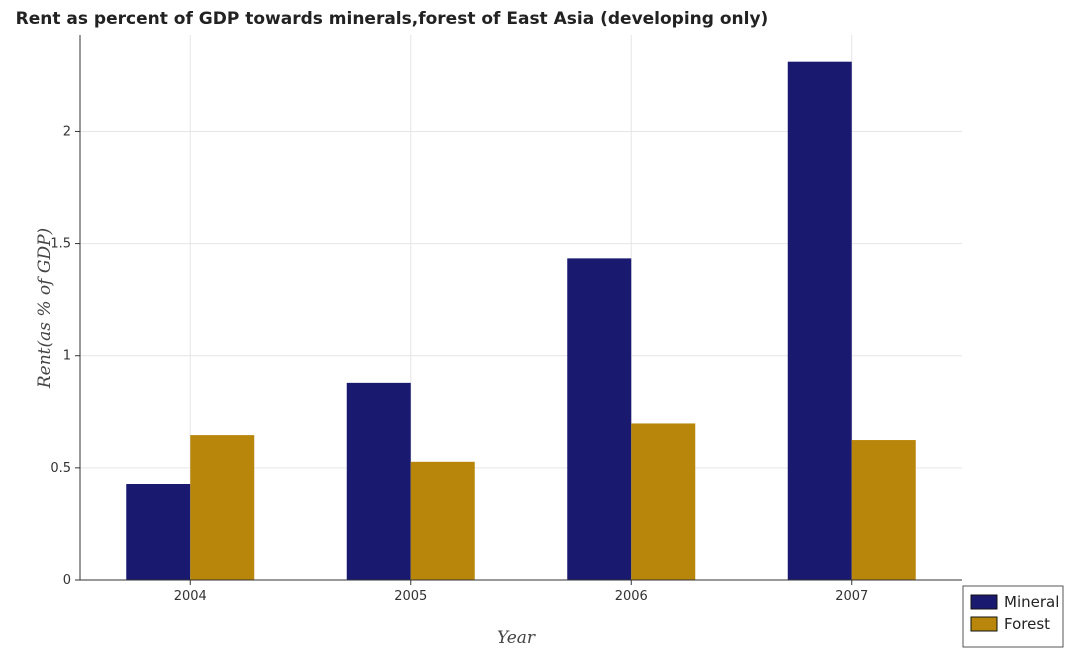 This screenshot has width=1067, height=650. Describe the element at coordinates (883, 510) in the screenshot. I see `bar-forest-2007` at that location.